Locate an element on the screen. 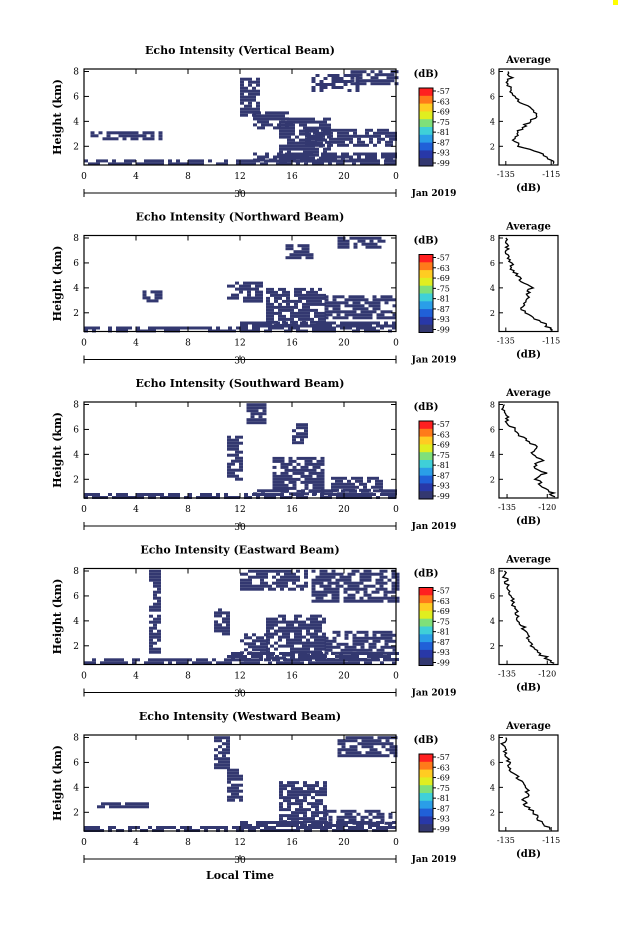 Image resolution: width=618 pixels, height=929 pixels. x-tick-label: 4 is located at coordinates (136, 677).